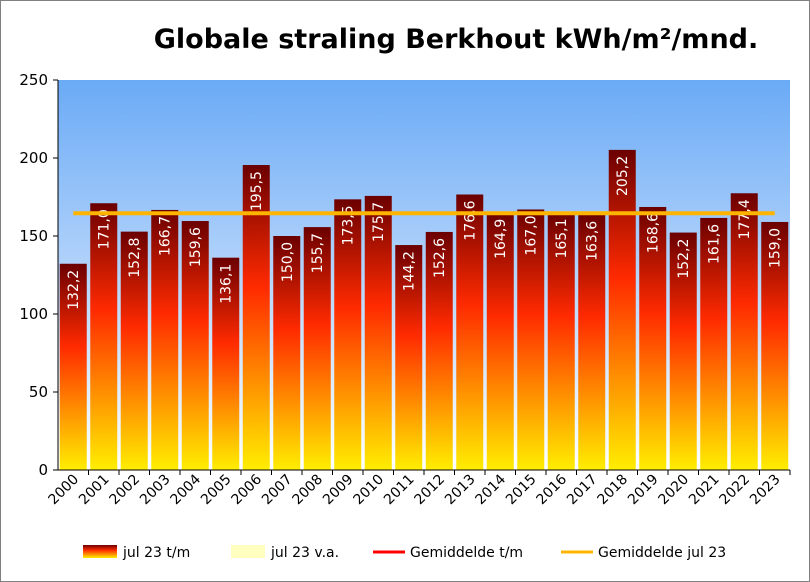  Describe the element at coordinates (500, 341) in the screenshot. I see `bar-2014` at that location.